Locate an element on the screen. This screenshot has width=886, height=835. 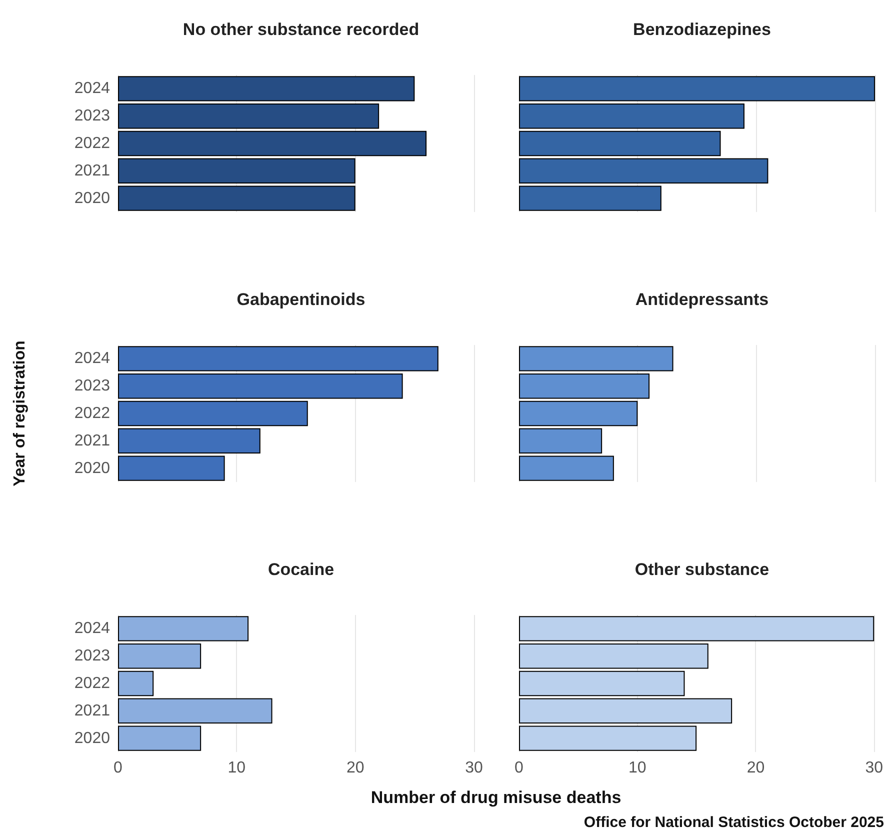
chart-title: Cocaine is located at coordinates (301, 569).